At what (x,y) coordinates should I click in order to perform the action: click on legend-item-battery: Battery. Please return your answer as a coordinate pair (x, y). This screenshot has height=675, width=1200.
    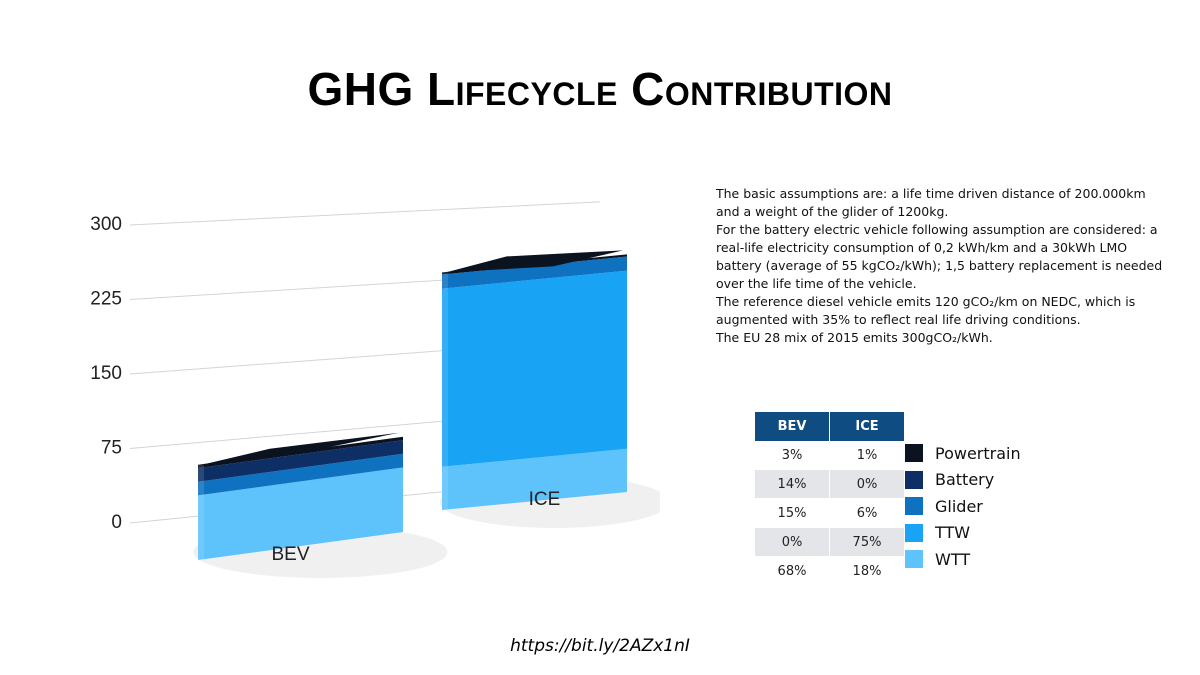
    Looking at the image, I should click on (963, 480).